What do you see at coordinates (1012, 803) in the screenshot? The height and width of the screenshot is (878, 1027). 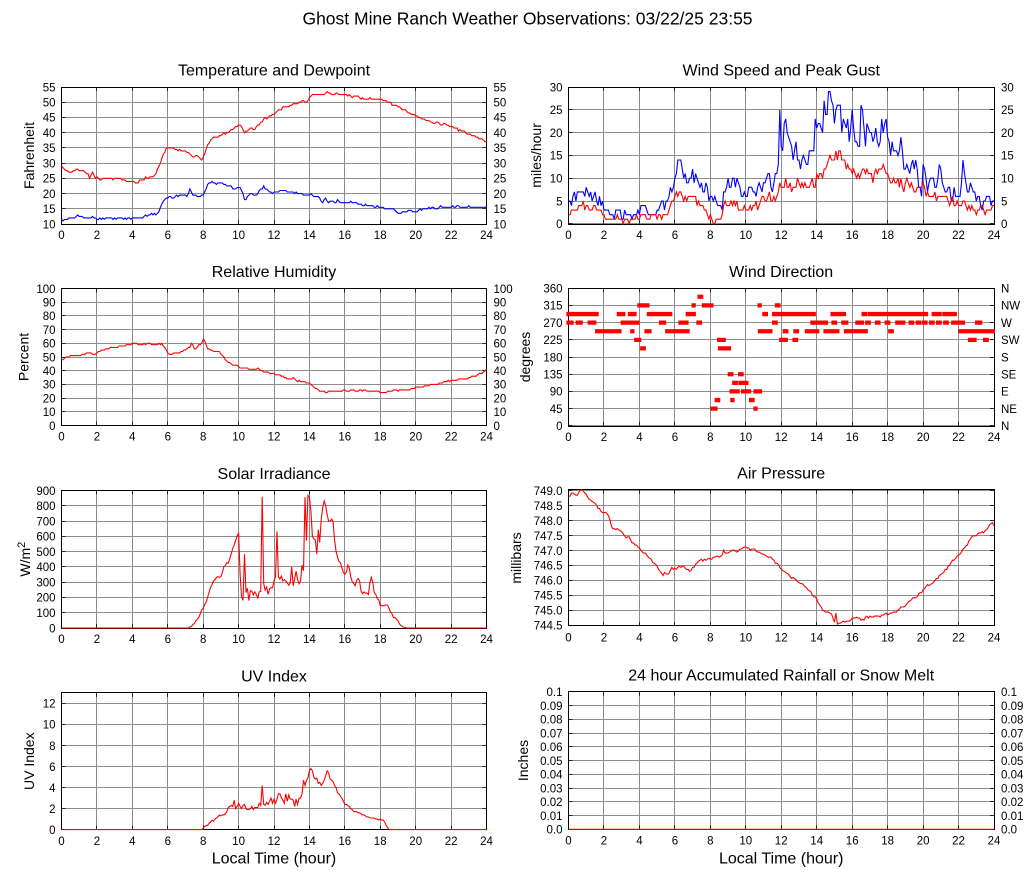 I see `svg-text: 0.02` at bounding box center [1012, 803].